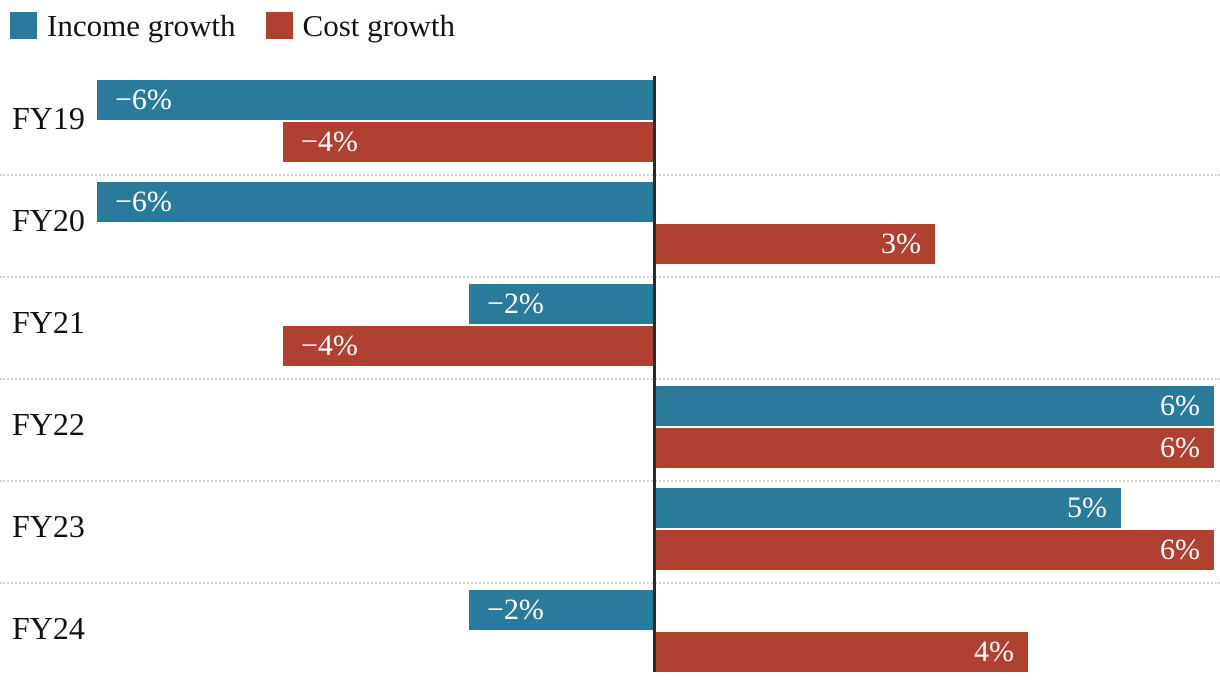  I want to click on cost-bar-fy22: 6%, so click(935, 448).